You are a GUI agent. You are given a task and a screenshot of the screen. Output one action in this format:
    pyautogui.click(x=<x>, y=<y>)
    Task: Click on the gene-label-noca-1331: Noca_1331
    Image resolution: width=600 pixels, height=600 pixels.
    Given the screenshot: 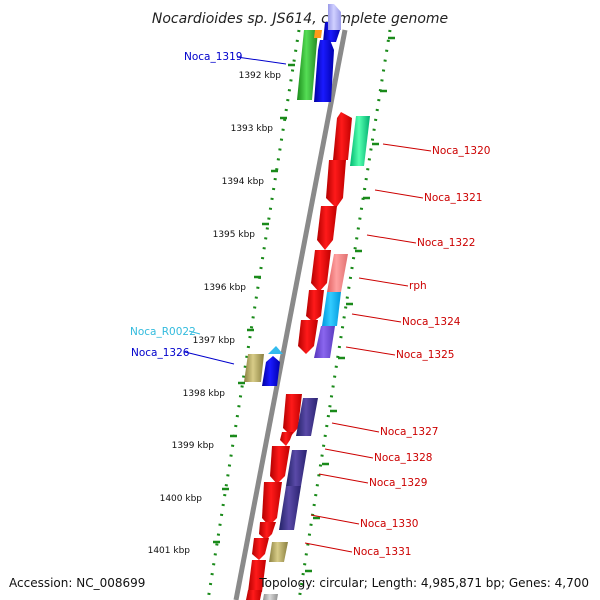 What is the action you would take?
    pyautogui.click(x=382, y=552)
    